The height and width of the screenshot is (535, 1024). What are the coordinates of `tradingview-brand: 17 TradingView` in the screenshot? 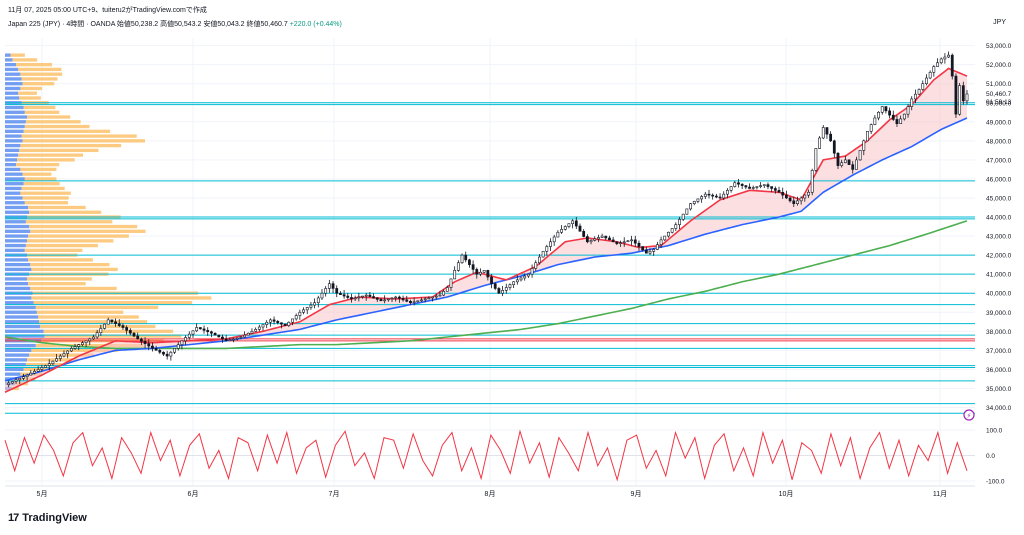 It's located at (47, 518).